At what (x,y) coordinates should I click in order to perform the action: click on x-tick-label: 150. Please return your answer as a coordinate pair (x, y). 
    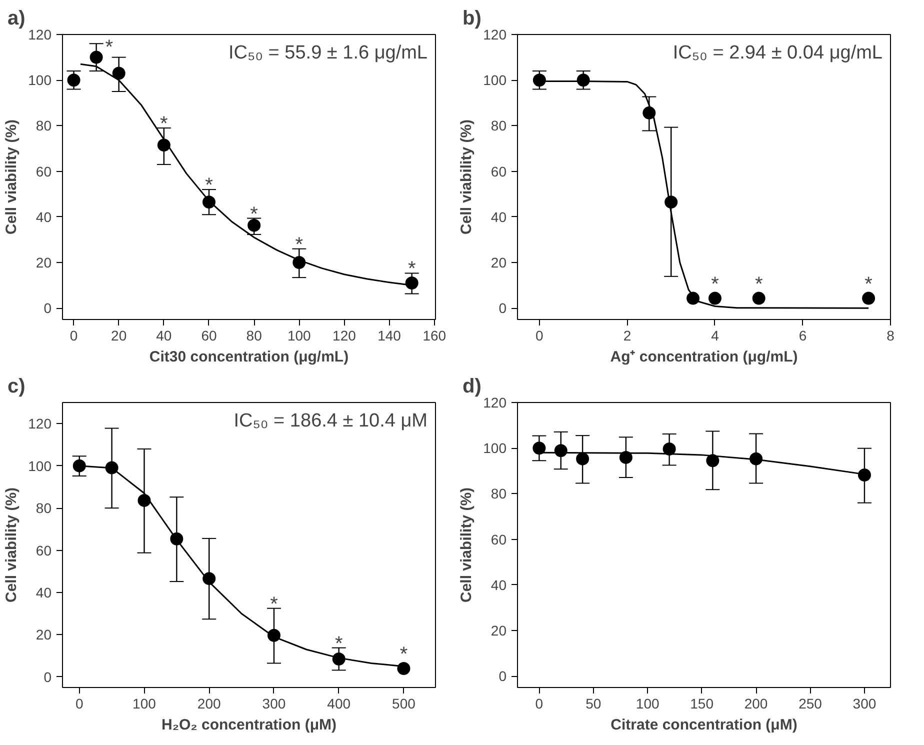
    Looking at the image, I should click on (702, 704).